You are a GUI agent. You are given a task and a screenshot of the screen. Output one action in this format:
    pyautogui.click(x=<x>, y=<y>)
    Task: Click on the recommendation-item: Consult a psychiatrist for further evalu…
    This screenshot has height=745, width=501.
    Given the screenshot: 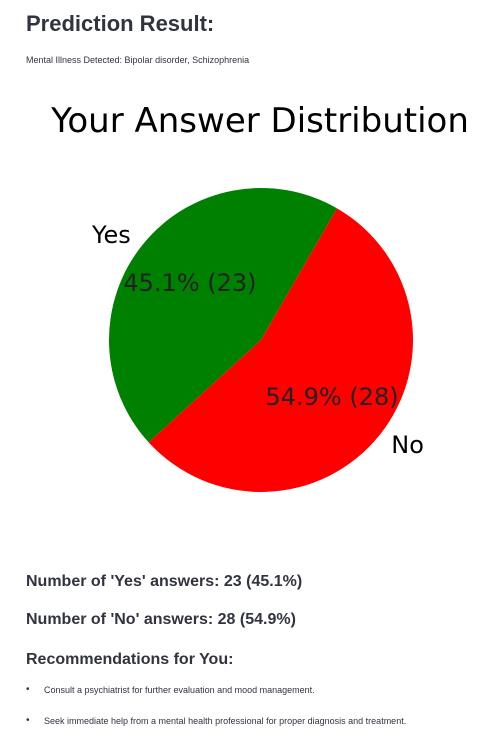 What is the action you would take?
    pyautogui.click(x=216, y=690)
    